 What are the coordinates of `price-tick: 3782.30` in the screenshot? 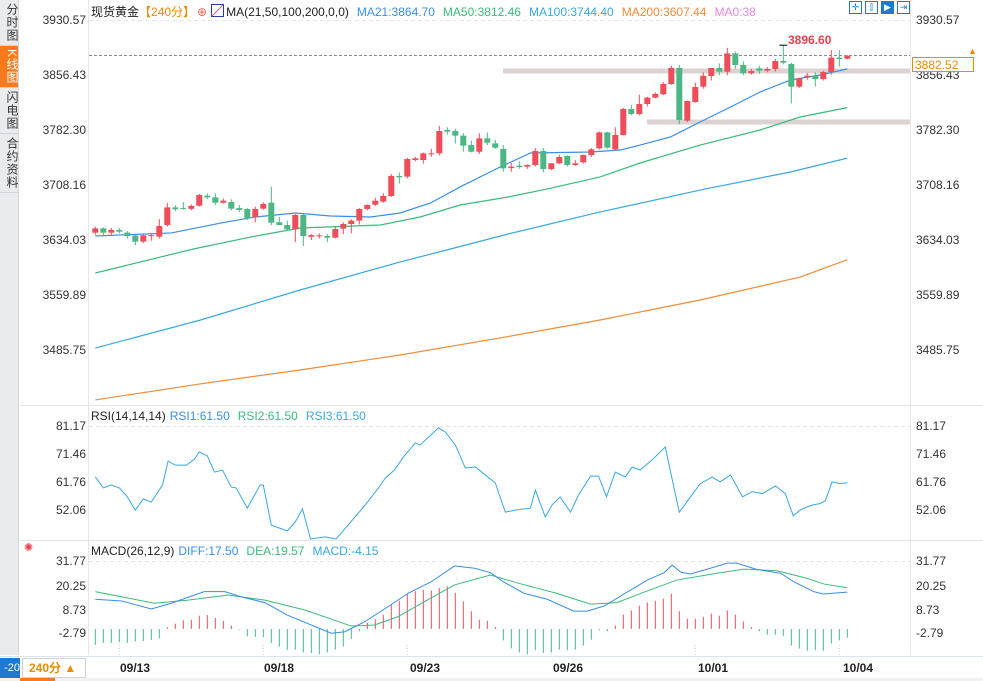 It's located at (938, 130).